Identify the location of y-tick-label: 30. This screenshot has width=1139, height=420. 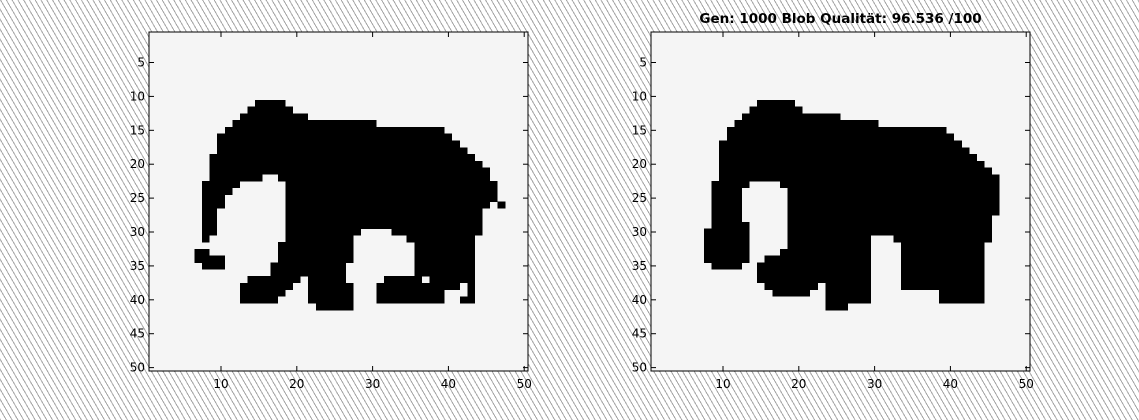
(639, 232).